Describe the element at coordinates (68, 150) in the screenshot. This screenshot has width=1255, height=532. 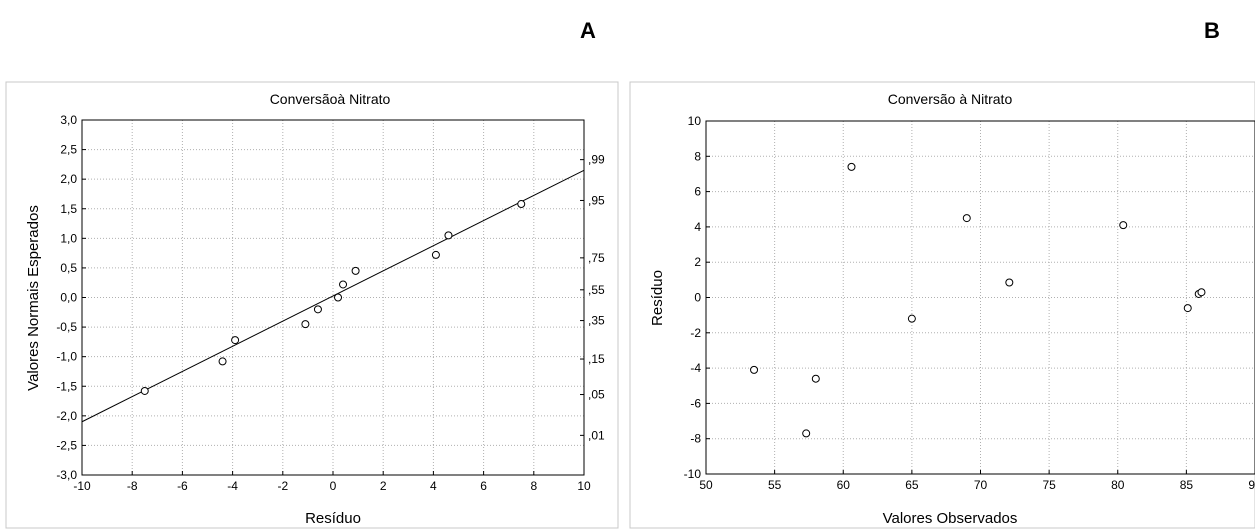
I see `y-tick-label: 2,5` at that location.